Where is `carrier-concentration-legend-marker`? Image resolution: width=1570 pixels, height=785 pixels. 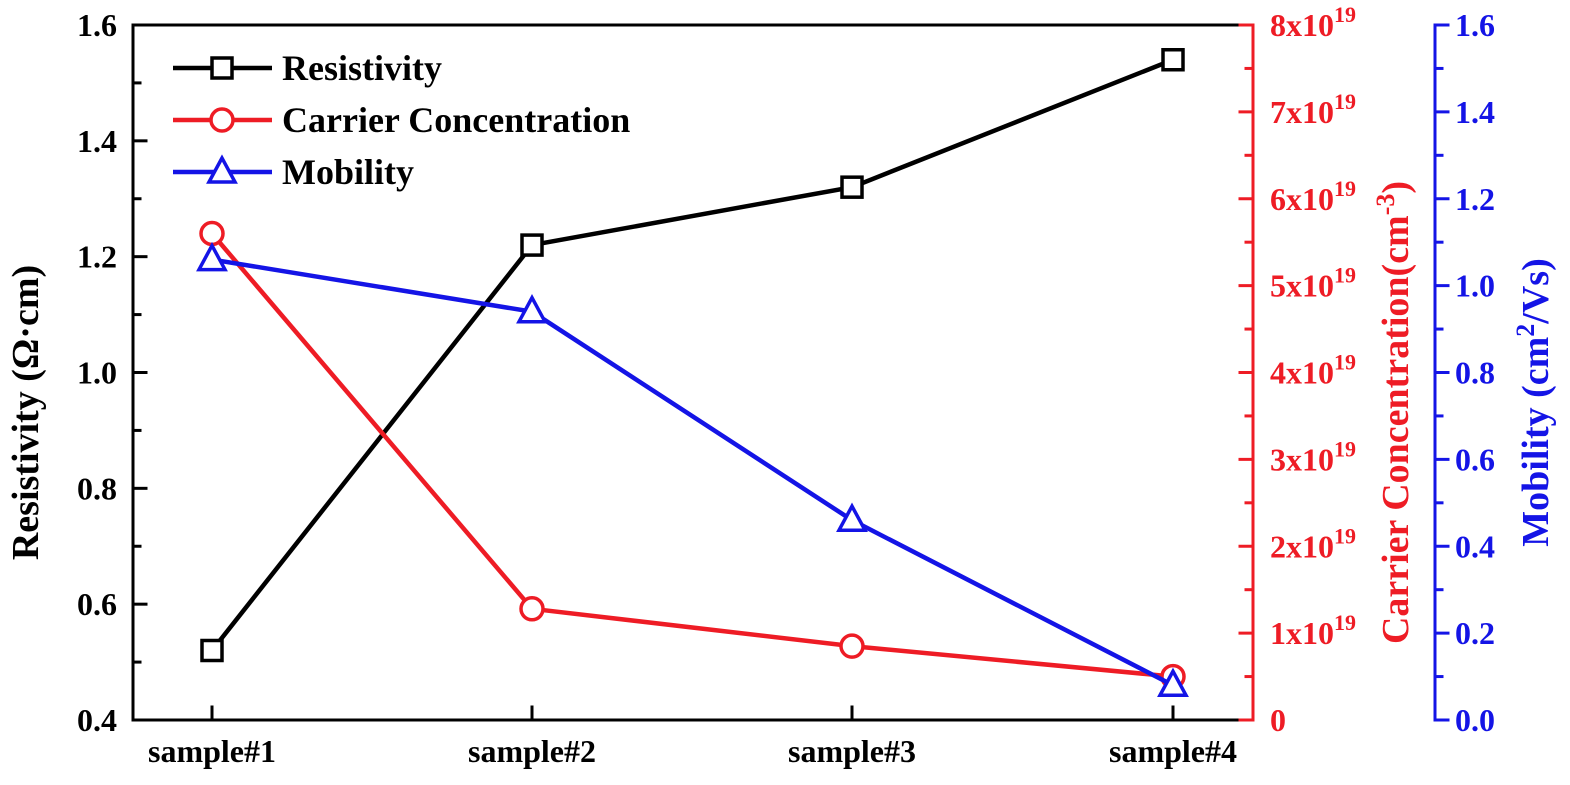 carrier-concentration-legend-marker is located at coordinates (222, 120).